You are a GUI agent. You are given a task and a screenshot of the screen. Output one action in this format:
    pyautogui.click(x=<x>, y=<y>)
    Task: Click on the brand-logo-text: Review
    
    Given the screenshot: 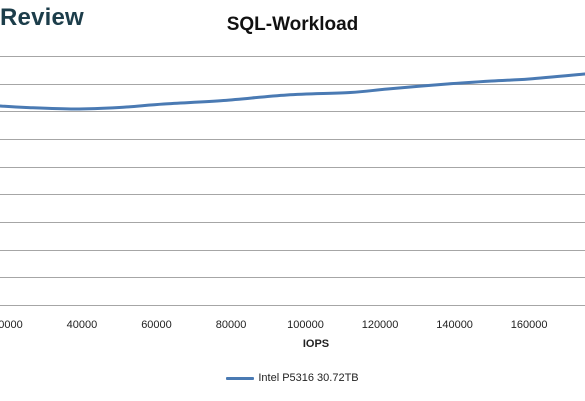 What is the action you would take?
    pyautogui.click(x=42, y=17)
    